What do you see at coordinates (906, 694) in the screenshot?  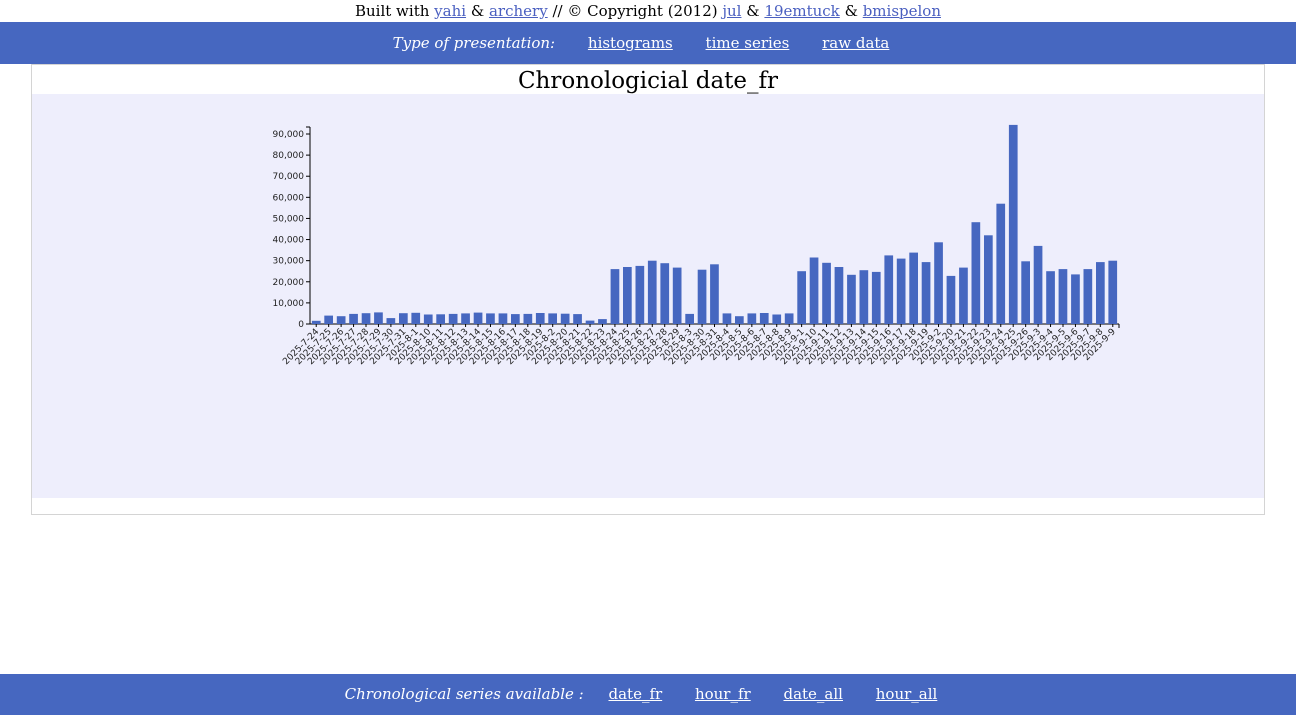 I see `hour-all-link: hour_all` at bounding box center [906, 694].